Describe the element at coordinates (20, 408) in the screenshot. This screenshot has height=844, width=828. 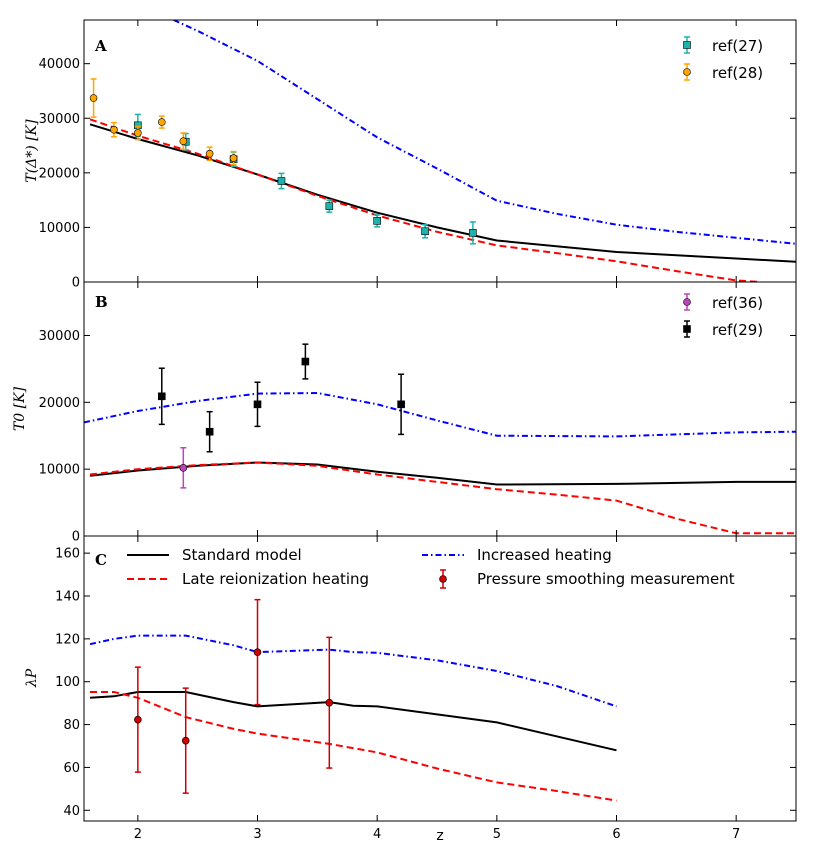
I see `panel-b-ylabel: T0 [K]` at that location.